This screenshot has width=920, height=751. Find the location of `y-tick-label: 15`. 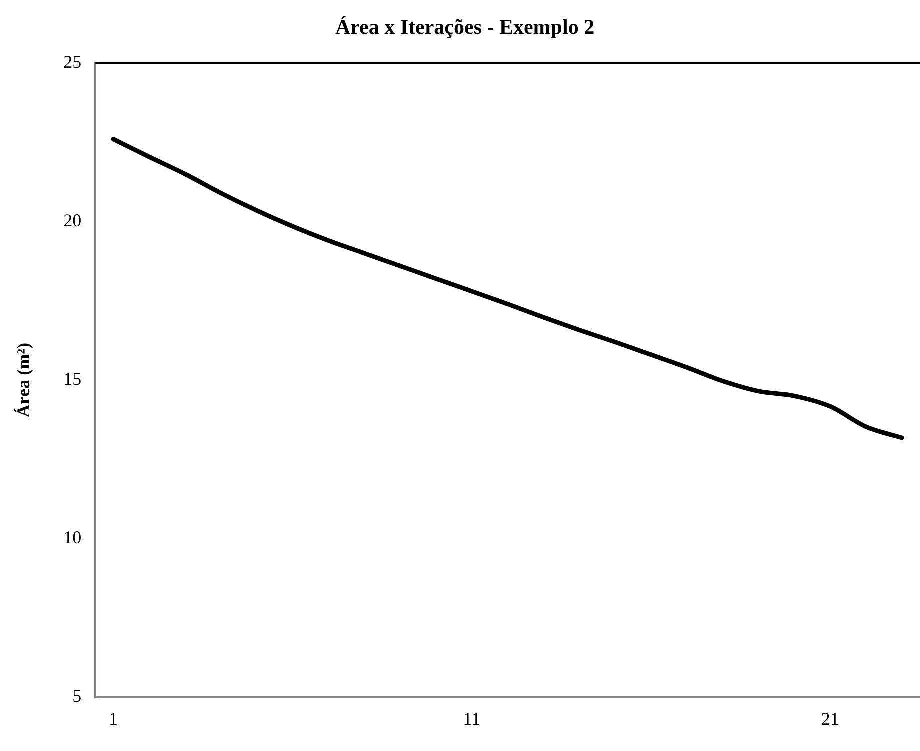

y-tick-label: 15 is located at coordinates (73, 379).